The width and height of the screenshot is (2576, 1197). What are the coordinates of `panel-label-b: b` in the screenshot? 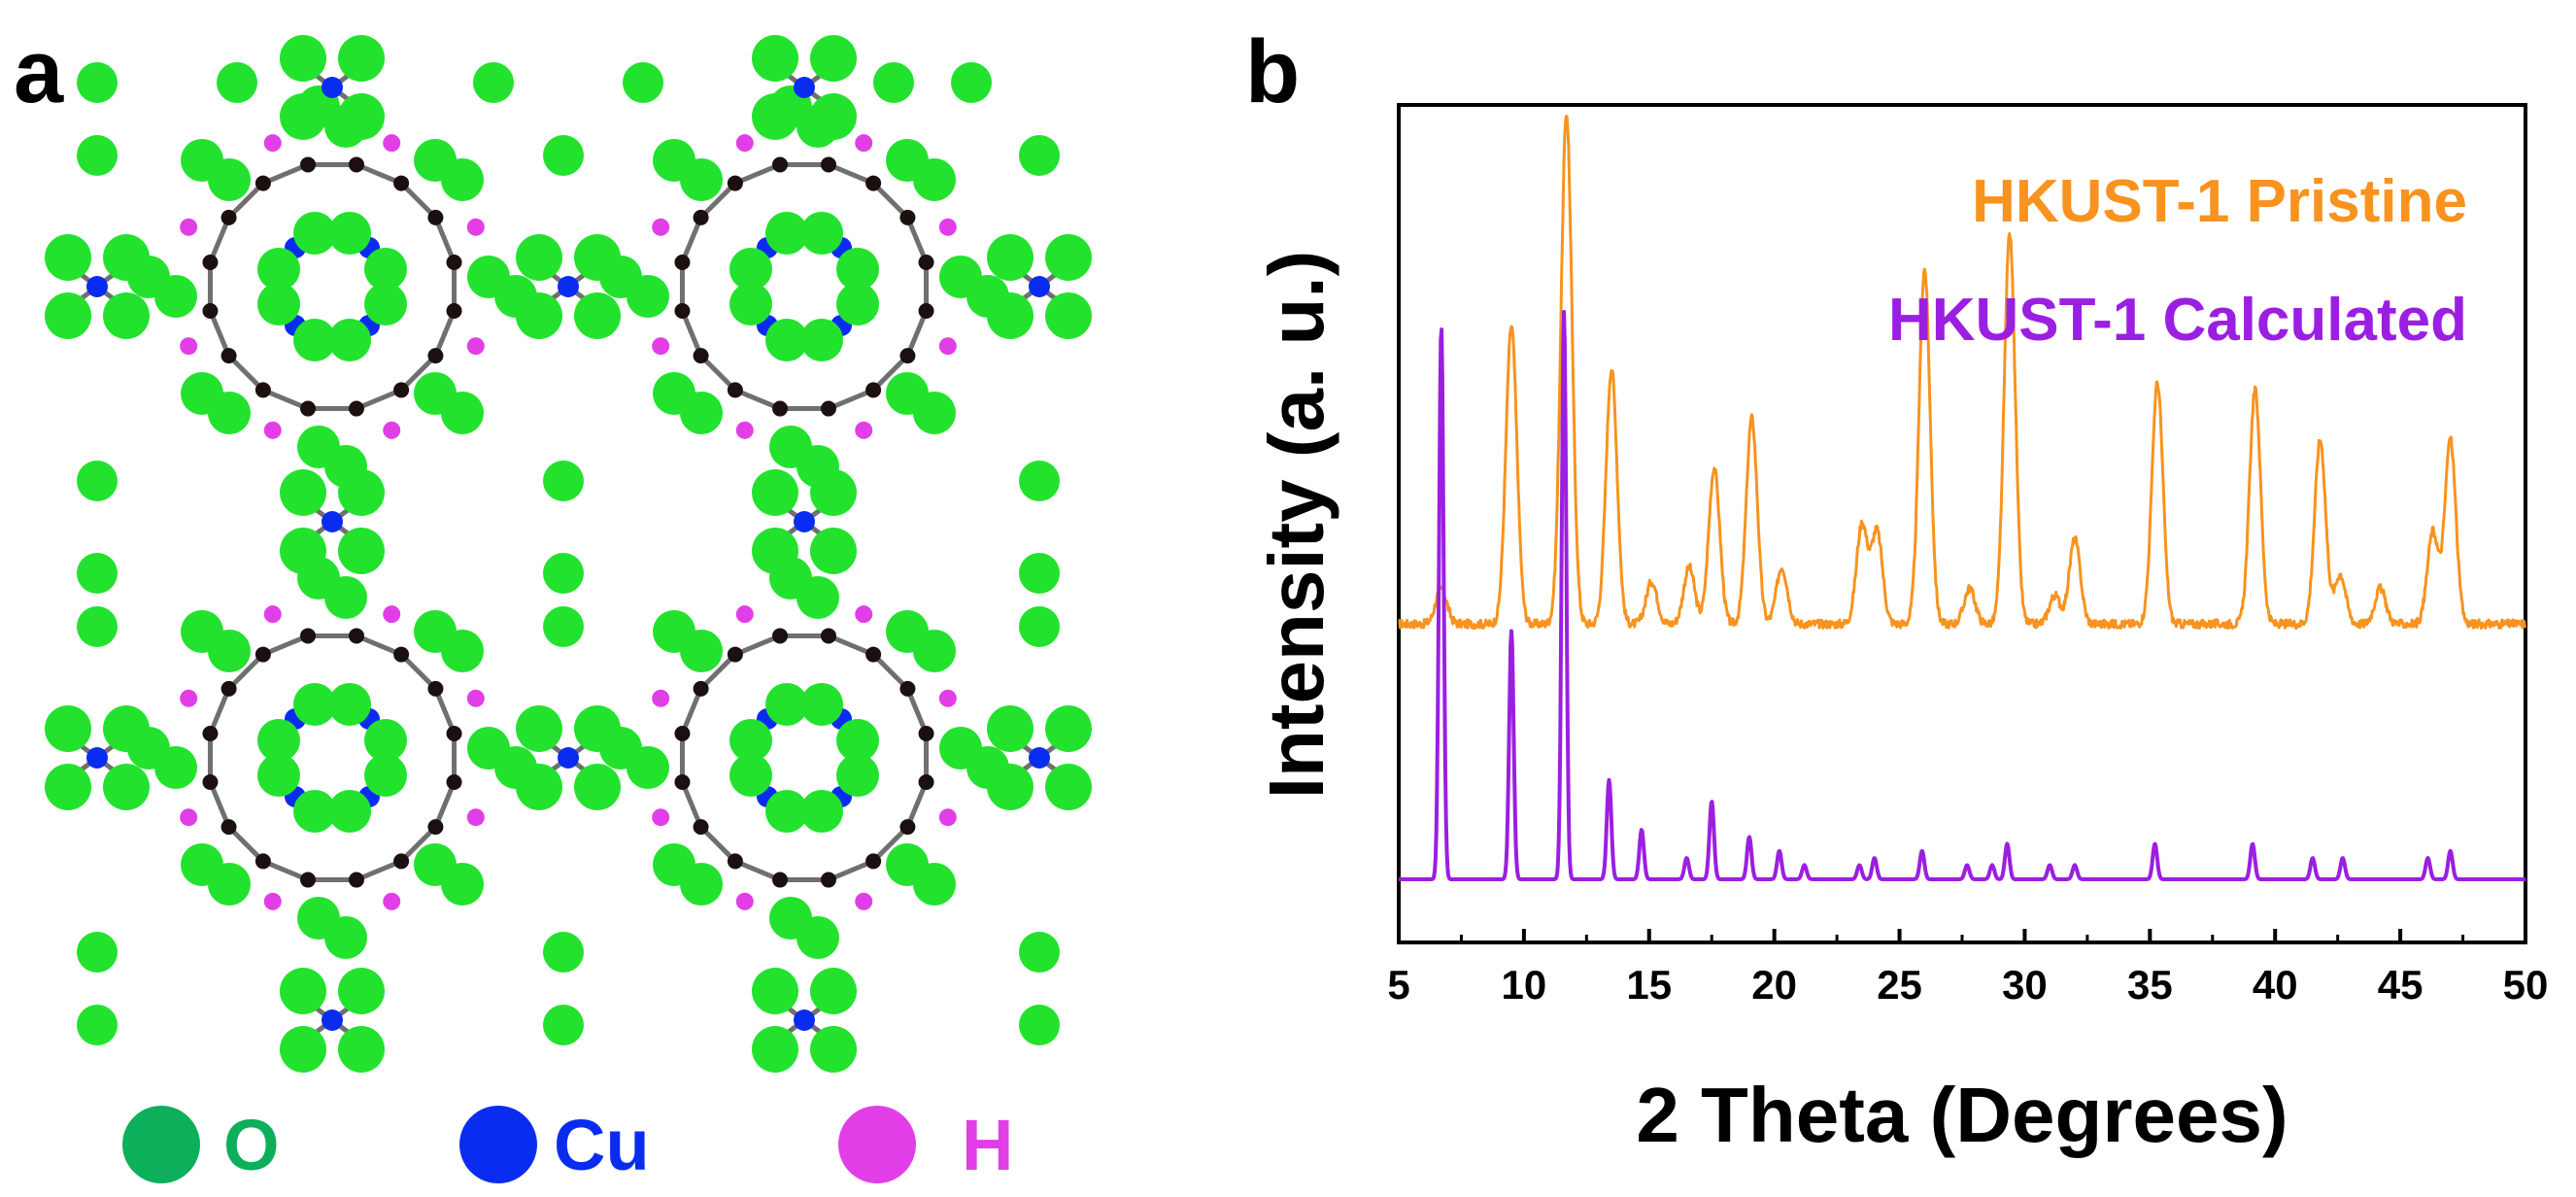 It's located at (1272, 71).